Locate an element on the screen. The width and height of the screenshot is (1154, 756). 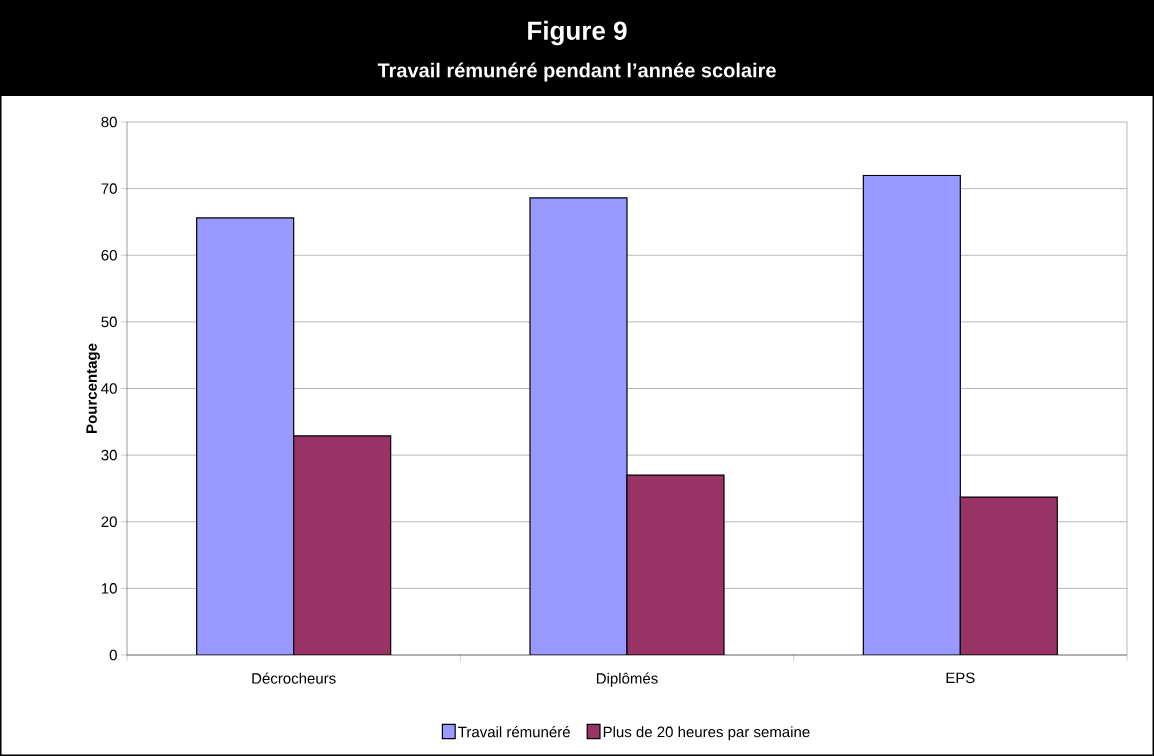
chart-title: Figure 9 is located at coordinates (577, 33).